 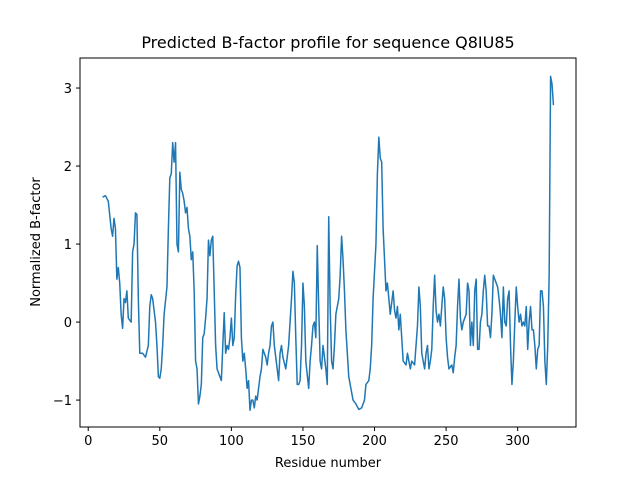 I want to click on y-tick-label: −1, so click(x=62, y=401).